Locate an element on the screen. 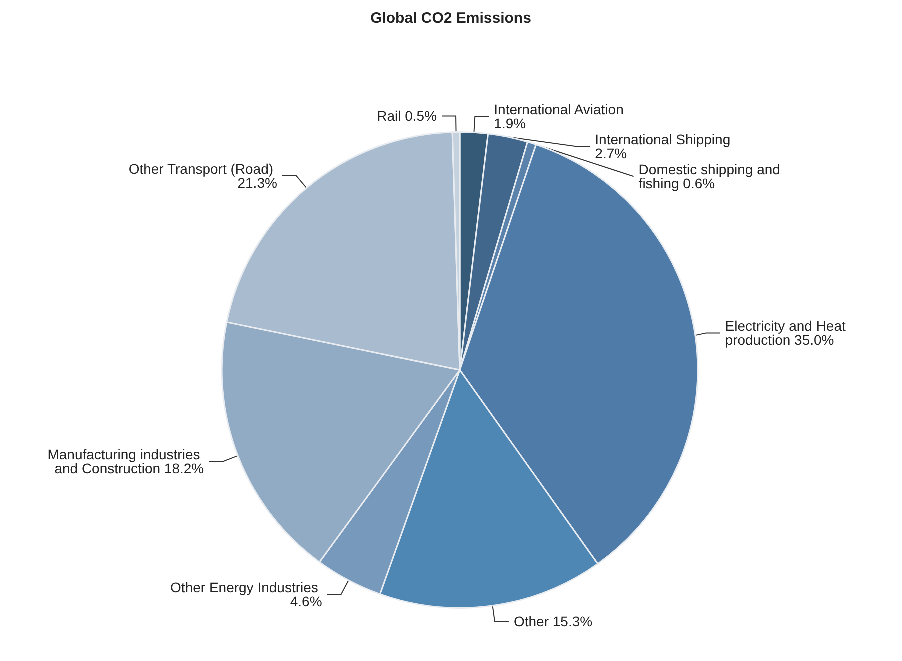 The image size is (902, 661). data-label: 2.7% is located at coordinates (611, 154).